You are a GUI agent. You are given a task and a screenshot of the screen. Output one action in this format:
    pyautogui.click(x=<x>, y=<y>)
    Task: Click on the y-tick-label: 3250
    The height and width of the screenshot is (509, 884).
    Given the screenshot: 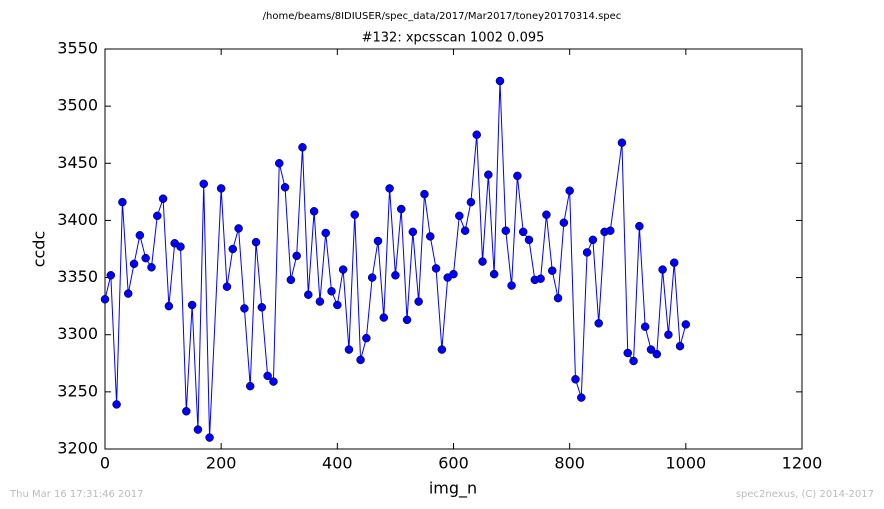 What is the action you would take?
    pyautogui.click(x=77, y=390)
    